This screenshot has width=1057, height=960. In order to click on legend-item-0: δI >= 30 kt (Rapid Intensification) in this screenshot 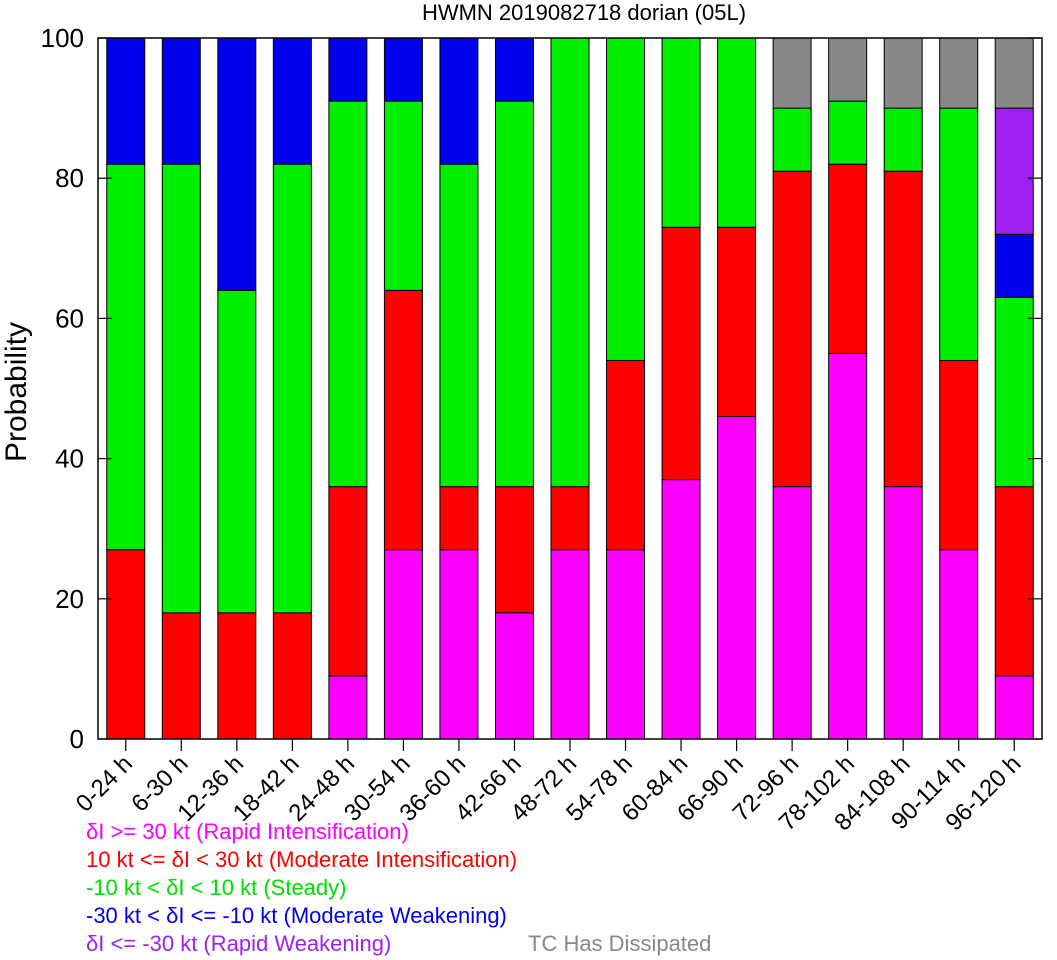, I will do `click(247, 831)`.